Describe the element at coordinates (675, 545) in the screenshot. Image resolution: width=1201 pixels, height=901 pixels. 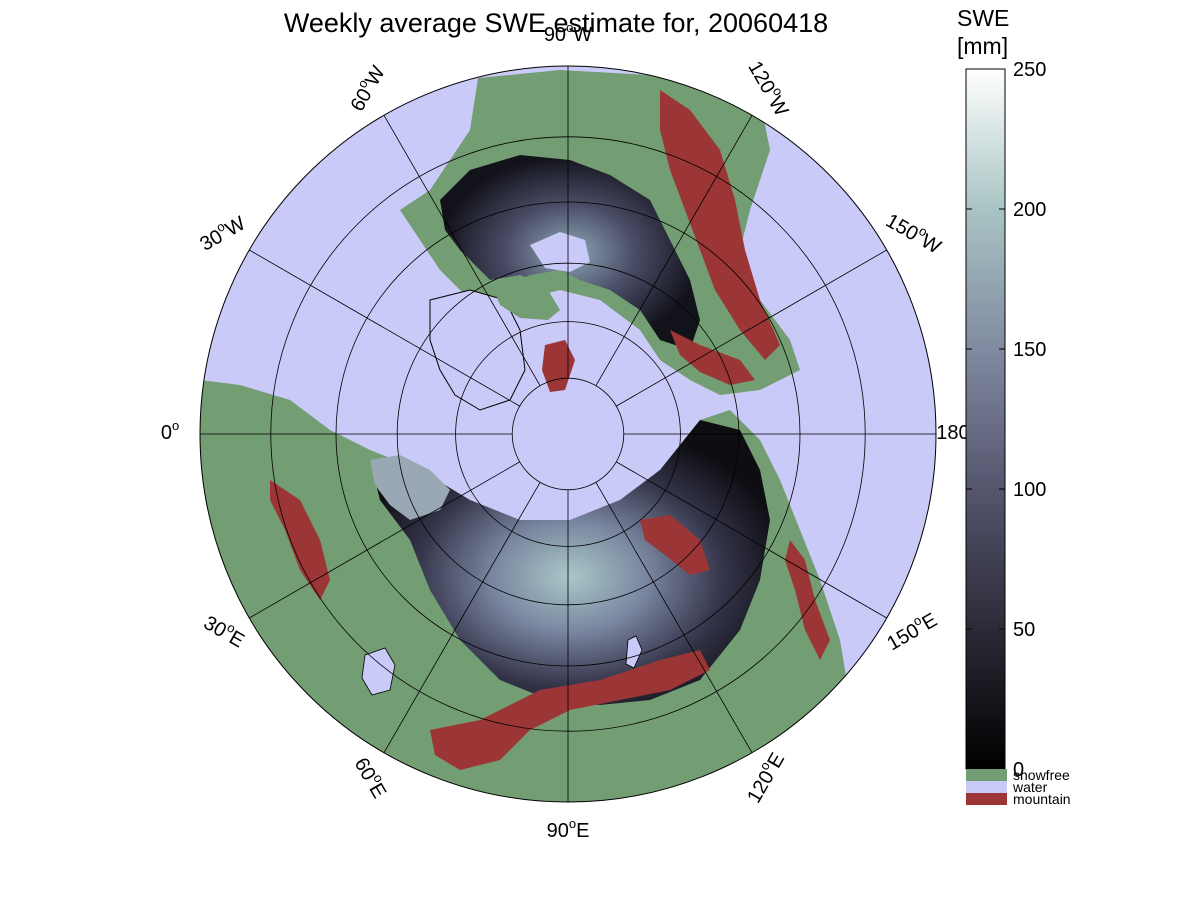
I see `east-asia-mountains` at that location.